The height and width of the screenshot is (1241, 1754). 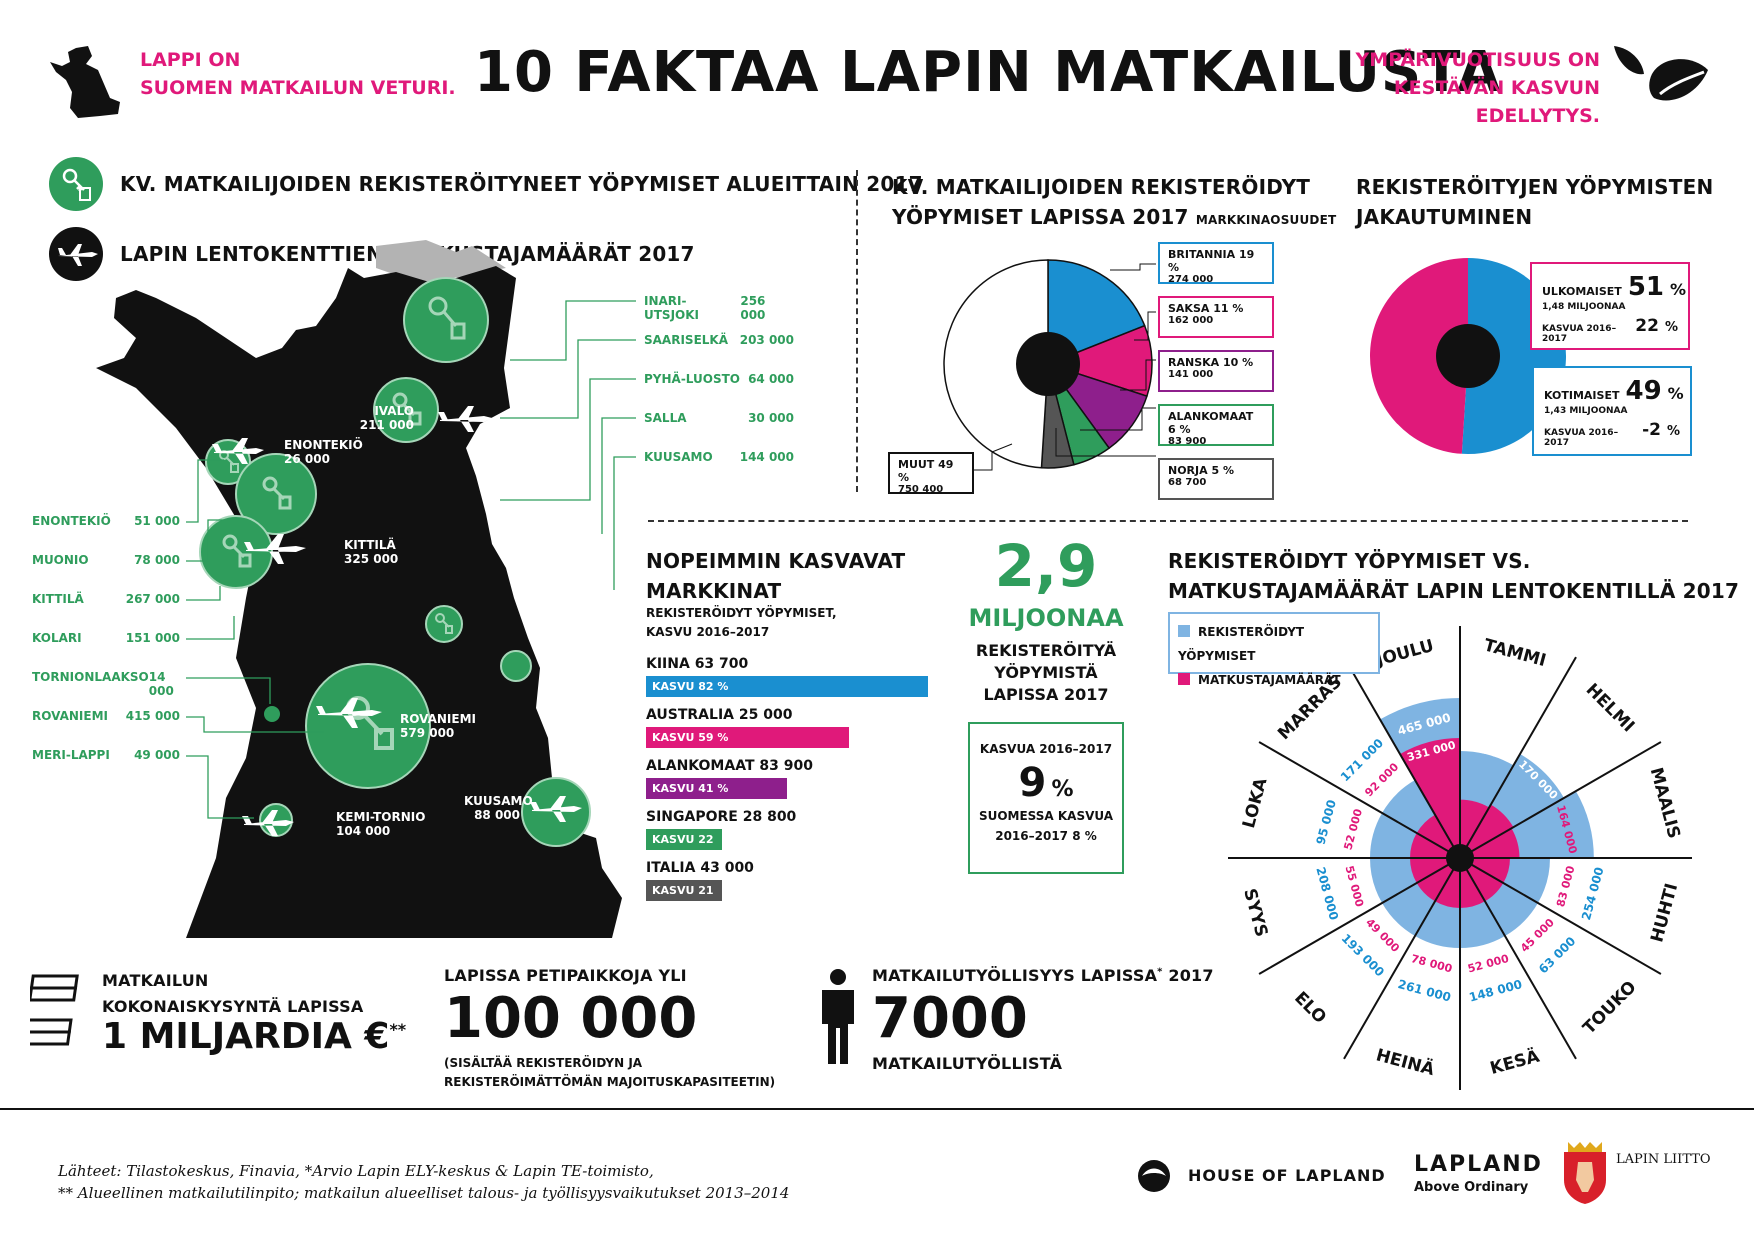 What do you see at coordinates (1184, 679) in the screenshot?
I see `legend-passengers-swatch` at bounding box center [1184, 679].